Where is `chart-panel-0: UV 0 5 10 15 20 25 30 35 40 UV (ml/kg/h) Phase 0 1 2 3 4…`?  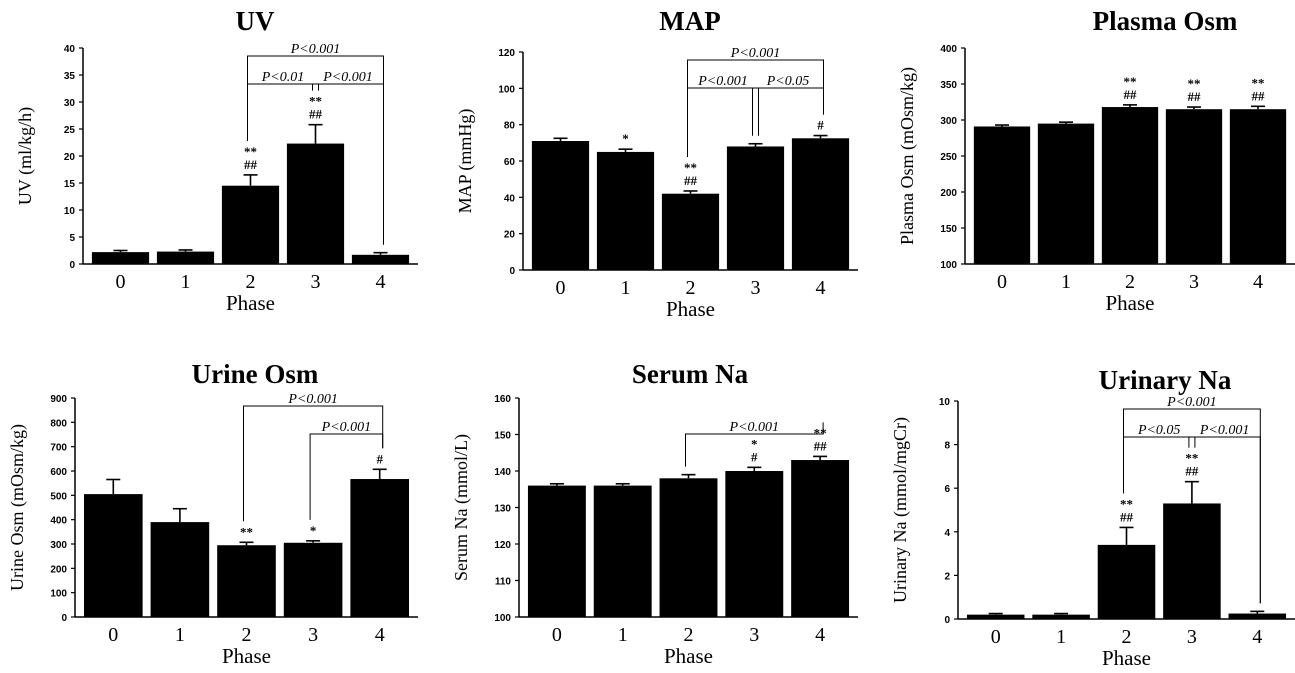 chart-panel-0: UV 0 5 10 15 20 25 30 35 40 UV (ml/kg/h) Phase 0 1 2 3 4… is located at coordinates (216, 160).